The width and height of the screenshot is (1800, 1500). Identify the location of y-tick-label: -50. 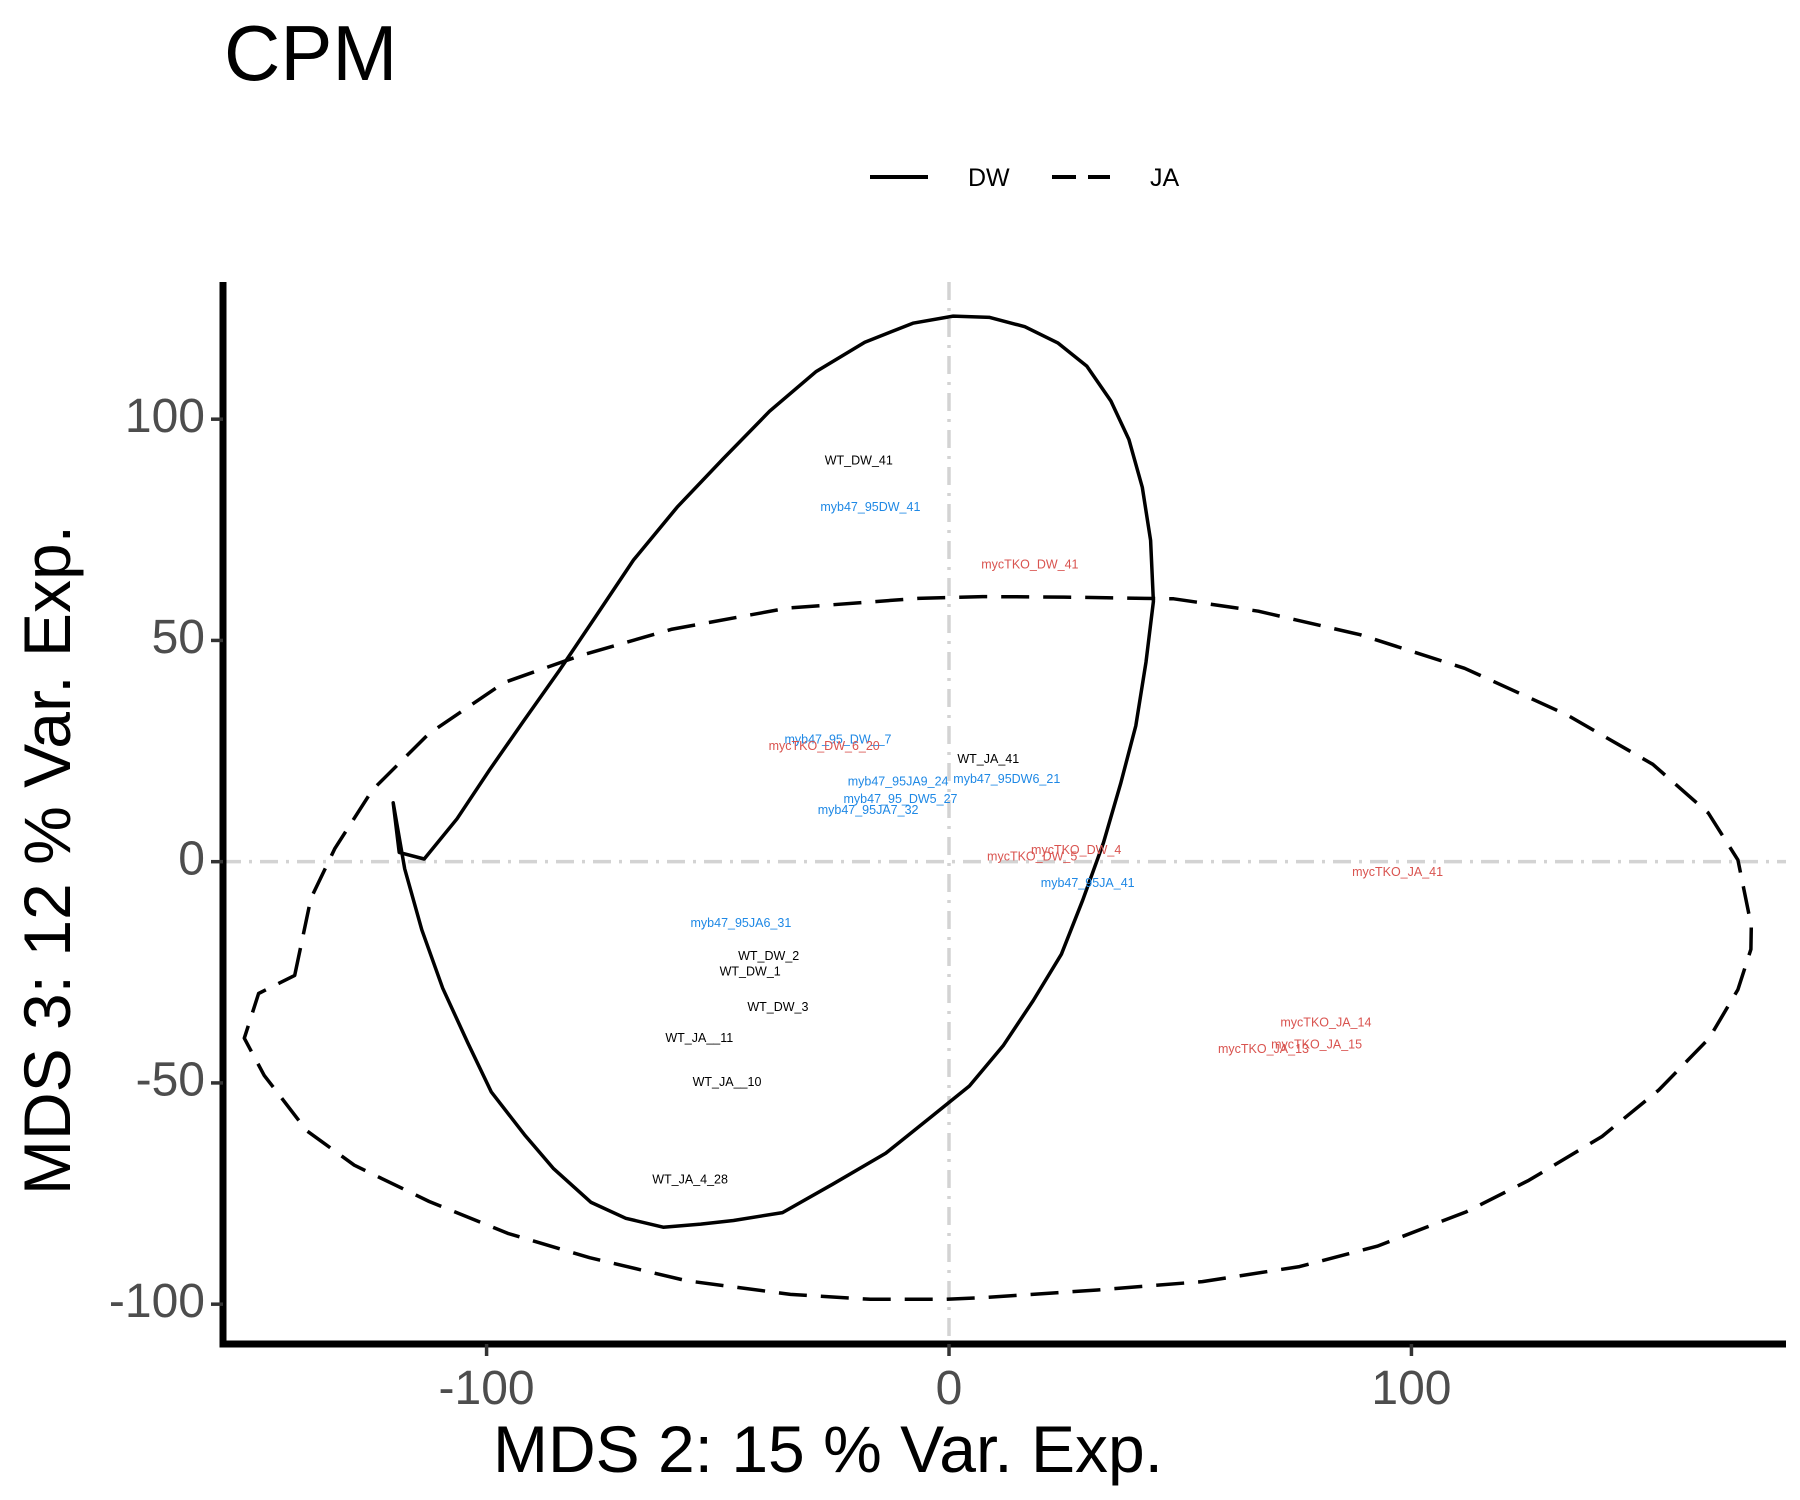
(170, 1080).